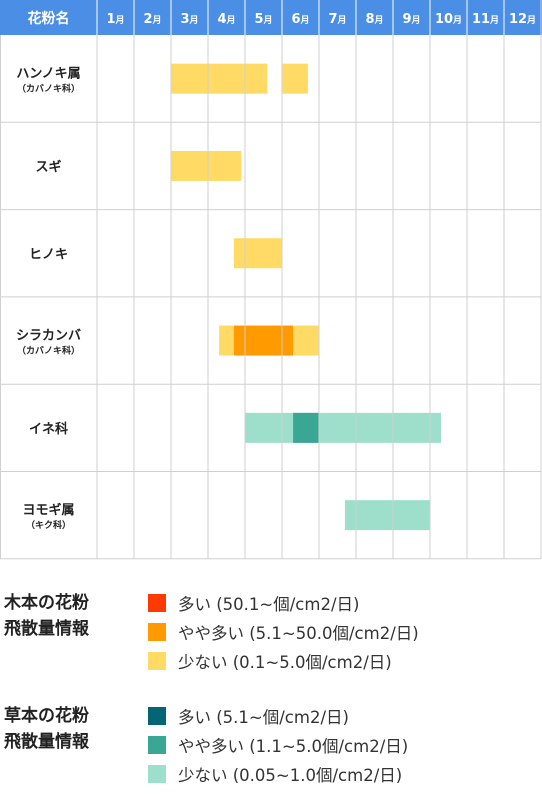 Image resolution: width=542 pixels, height=800 pixels. Describe the element at coordinates (290, 775) in the screenshot. I see `legend-label: 少ない (0.05~1.0個/cm2/日)` at that location.